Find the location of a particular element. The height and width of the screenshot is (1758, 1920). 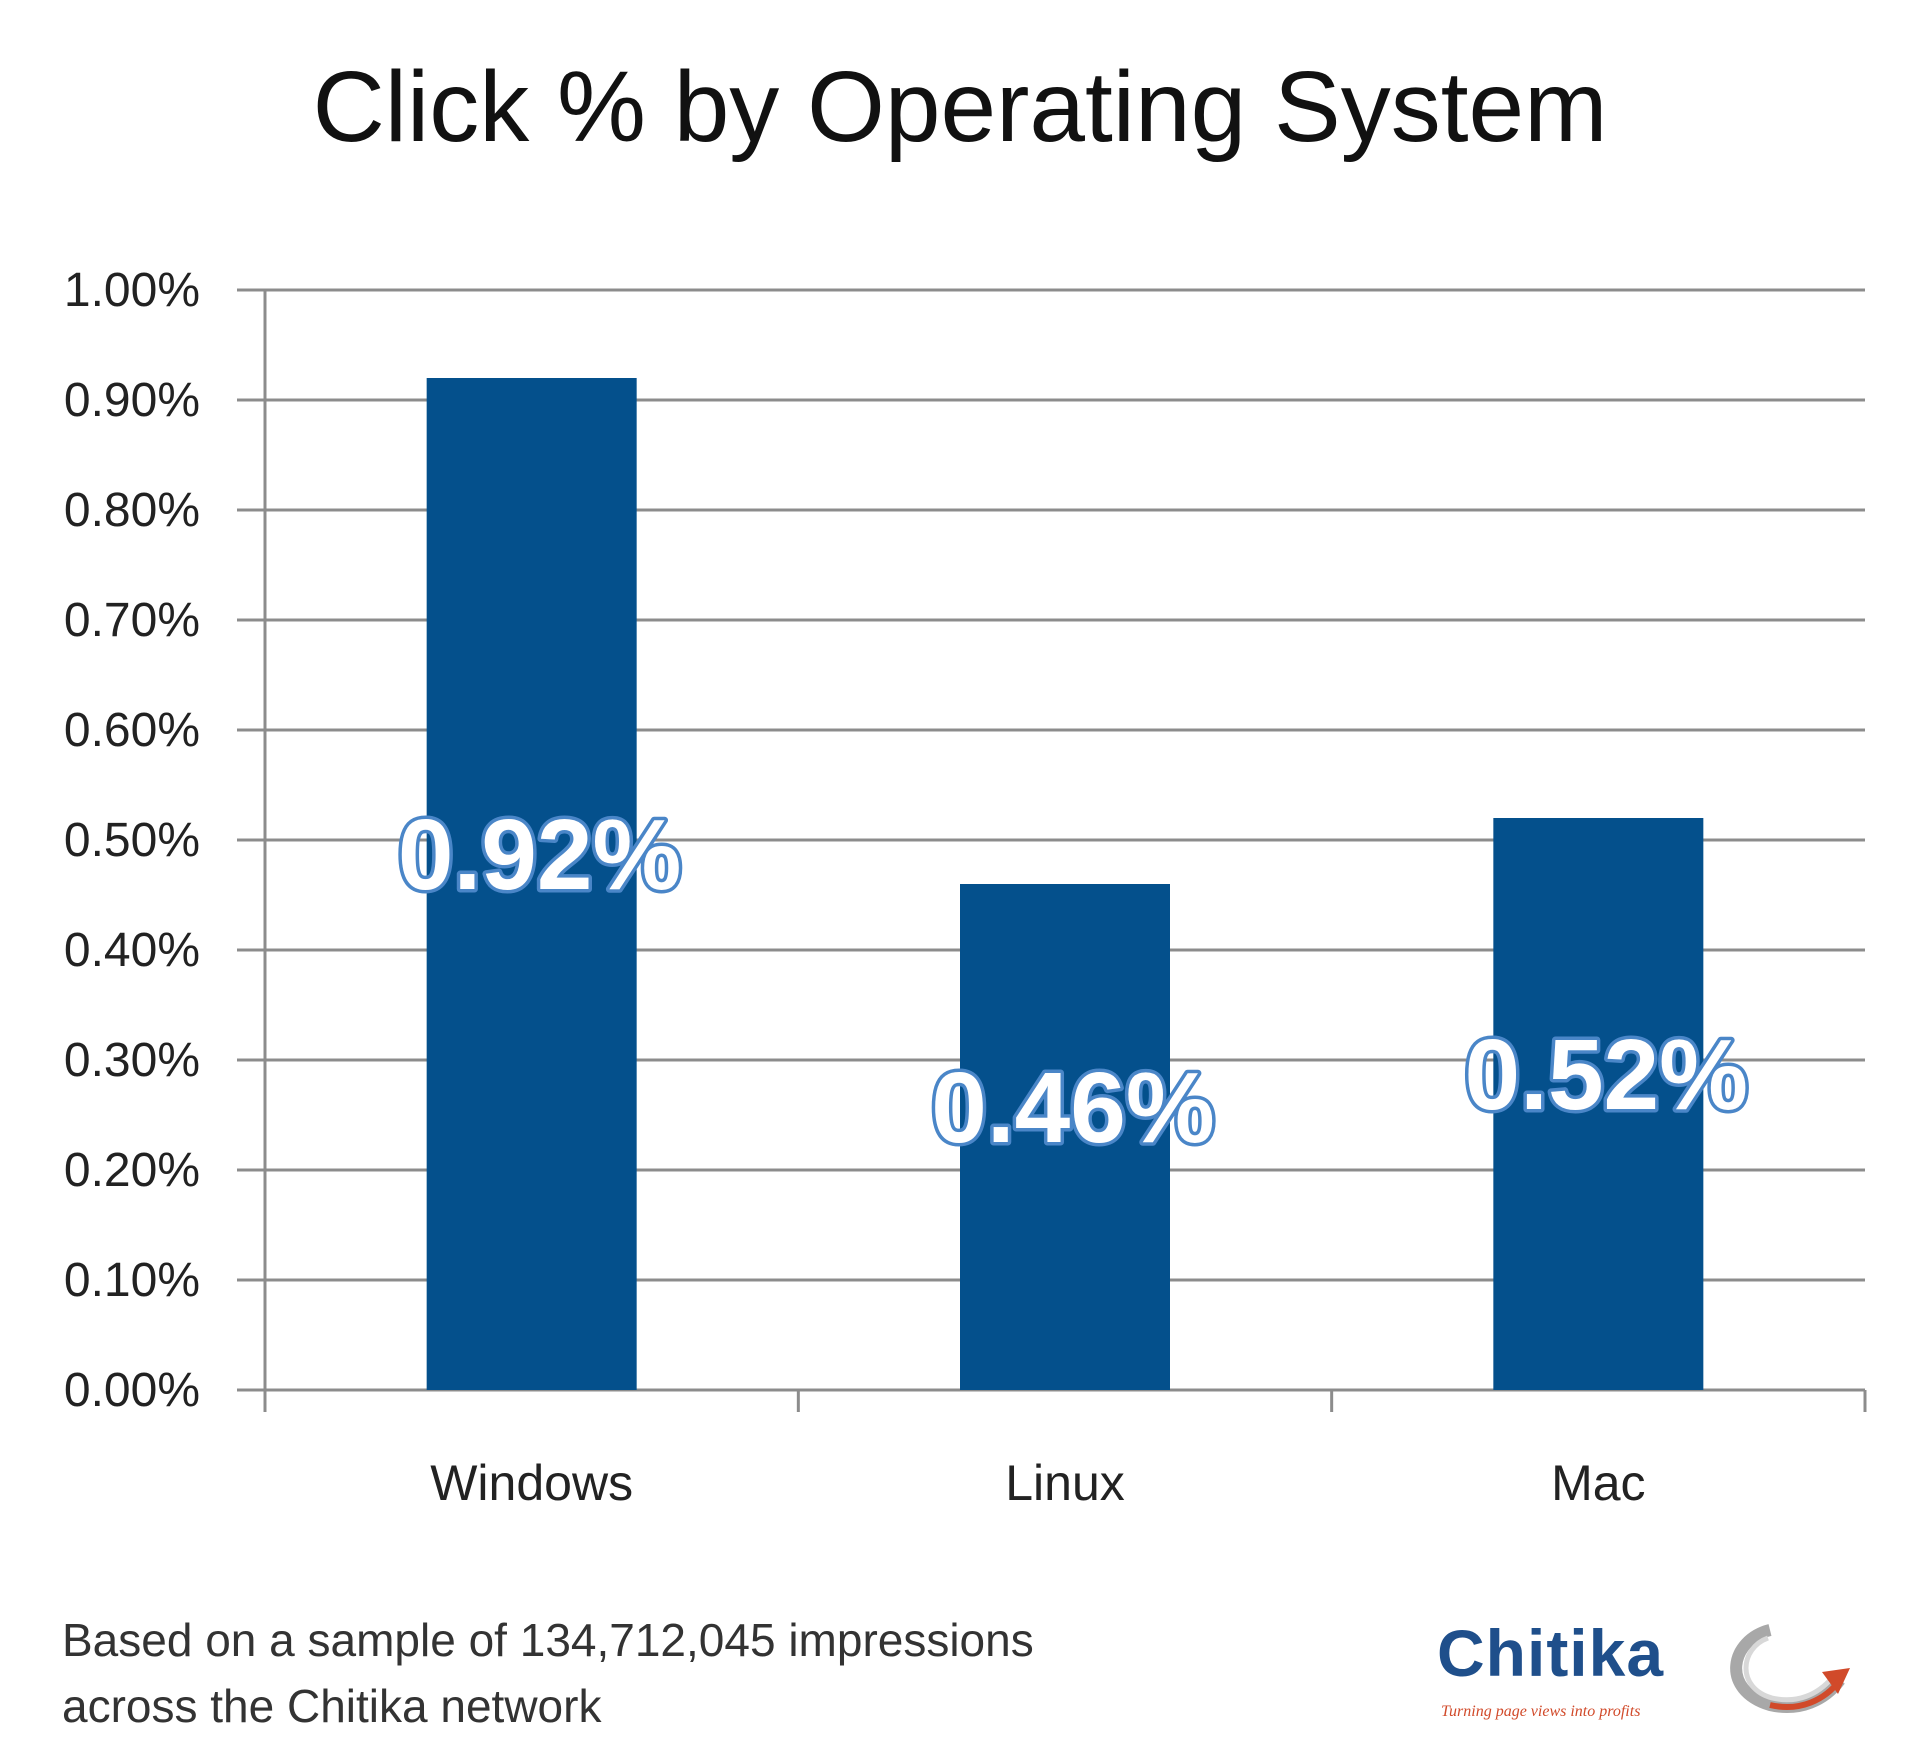

y-tick-label: 0.00% is located at coordinates (132, 1390).